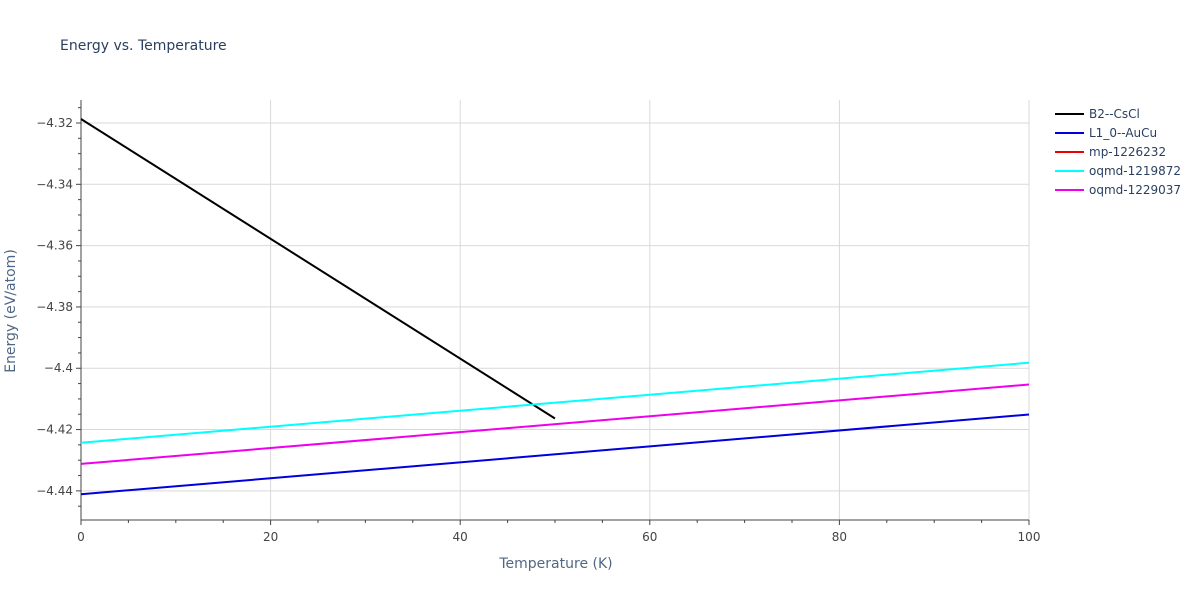  Describe the element at coordinates (143, 46) in the screenshot. I see `chart-title: Energy vs. Temperature` at that location.